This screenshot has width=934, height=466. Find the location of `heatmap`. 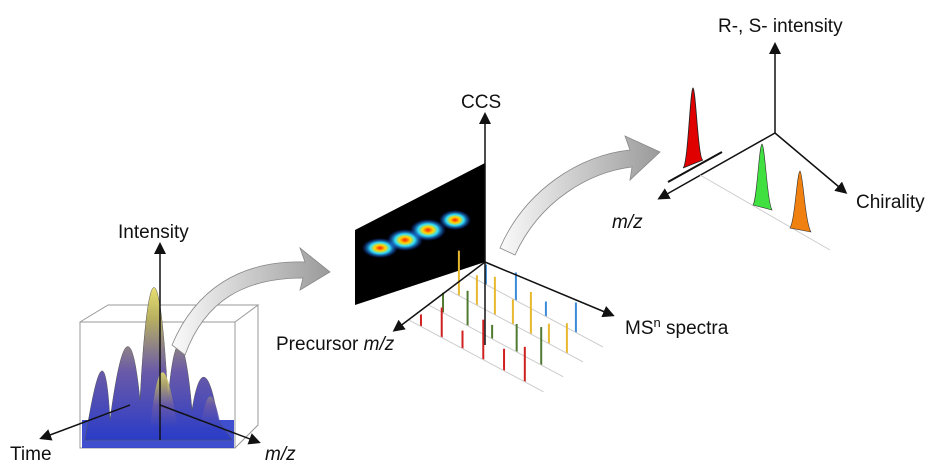

heatmap is located at coordinates (416, 234).